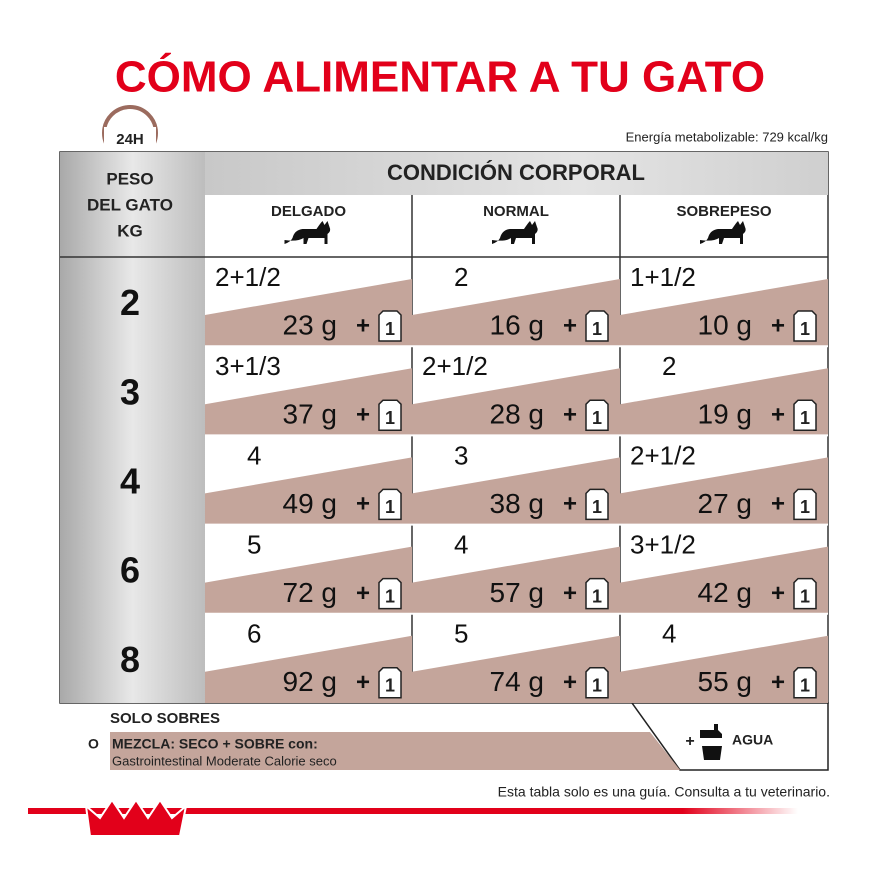 This screenshot has height=885, width=880. Describe the element at coordinates (517, 681) in the screenshot. I see `grams: 74 g` at that location.